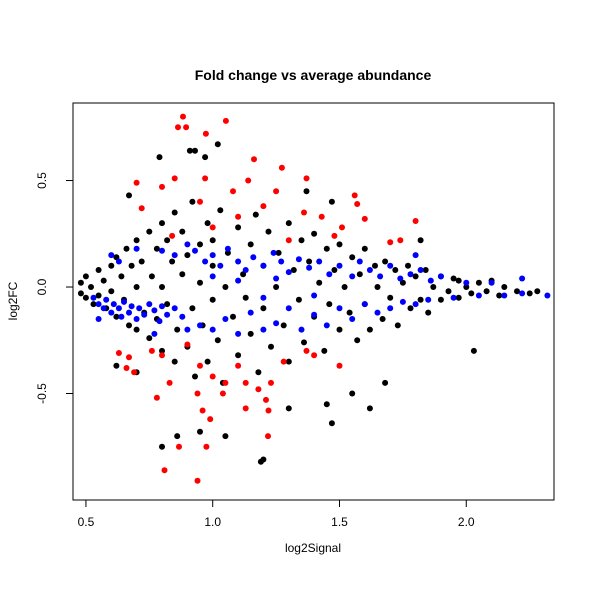 The image size is (600, 600). What do you see at coordinates (212, 522) in the screenshot?
I see `x-tick-label: 1.0` at bounding box center [212, 522].